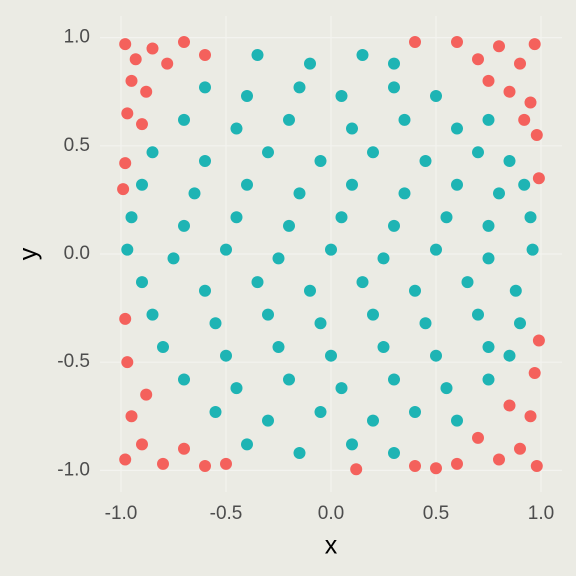 The width and height of the screenshot is (576, 576). Describe the element at coordinates (77, 37) in the screenshot. I see `y-tick-label: 1.0` at that location.